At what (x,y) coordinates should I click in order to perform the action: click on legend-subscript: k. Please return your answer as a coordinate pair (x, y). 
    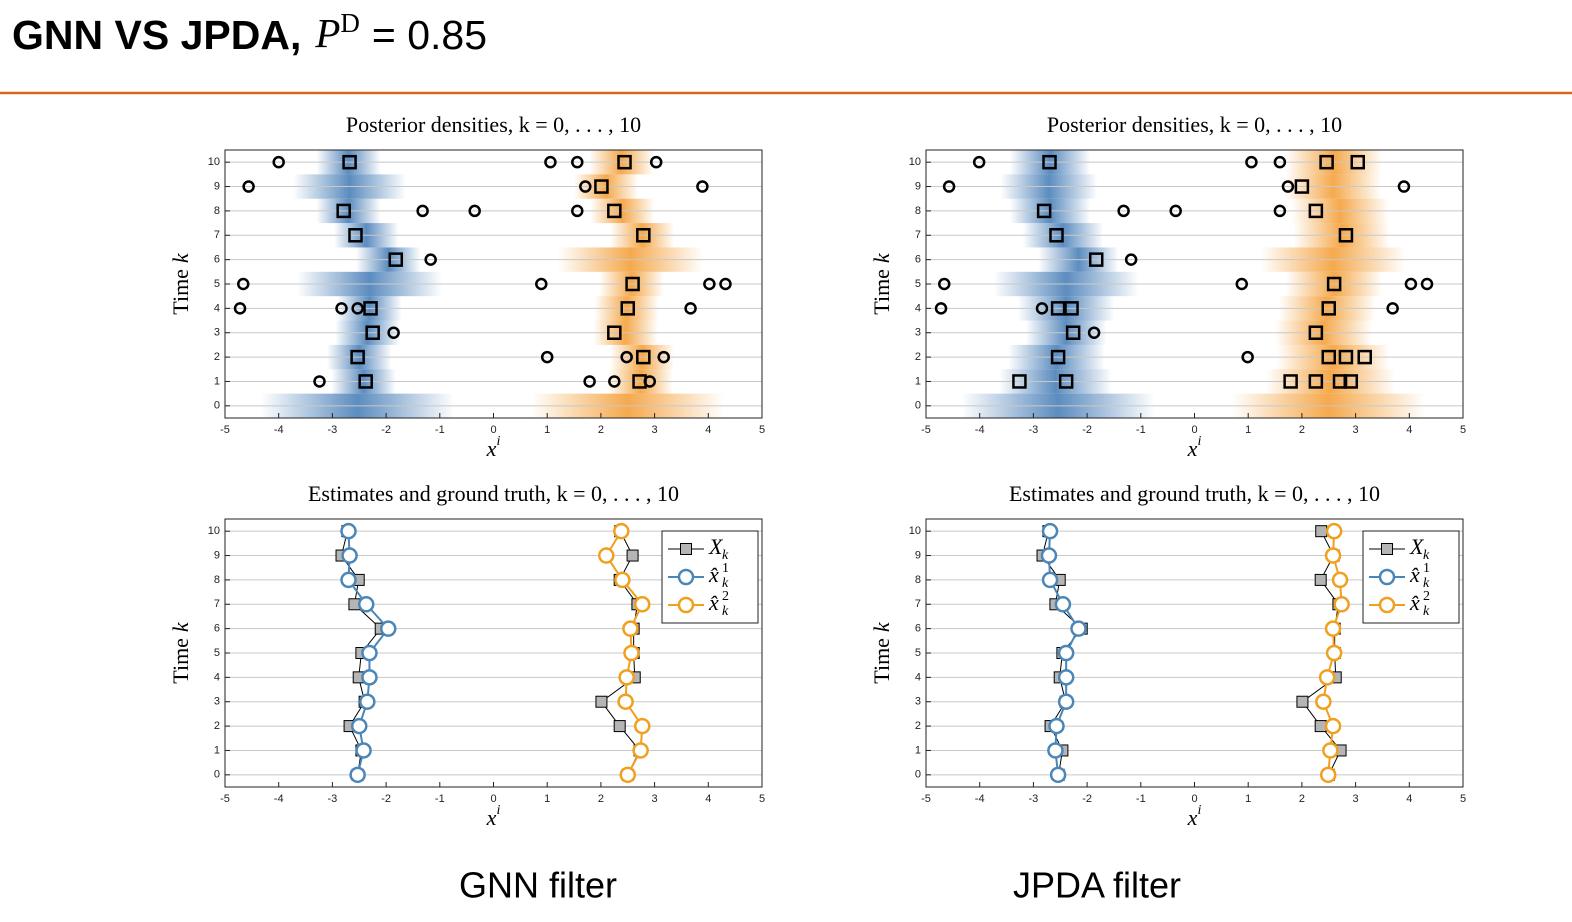
    Looking at the image, I should click on (1426, 555).